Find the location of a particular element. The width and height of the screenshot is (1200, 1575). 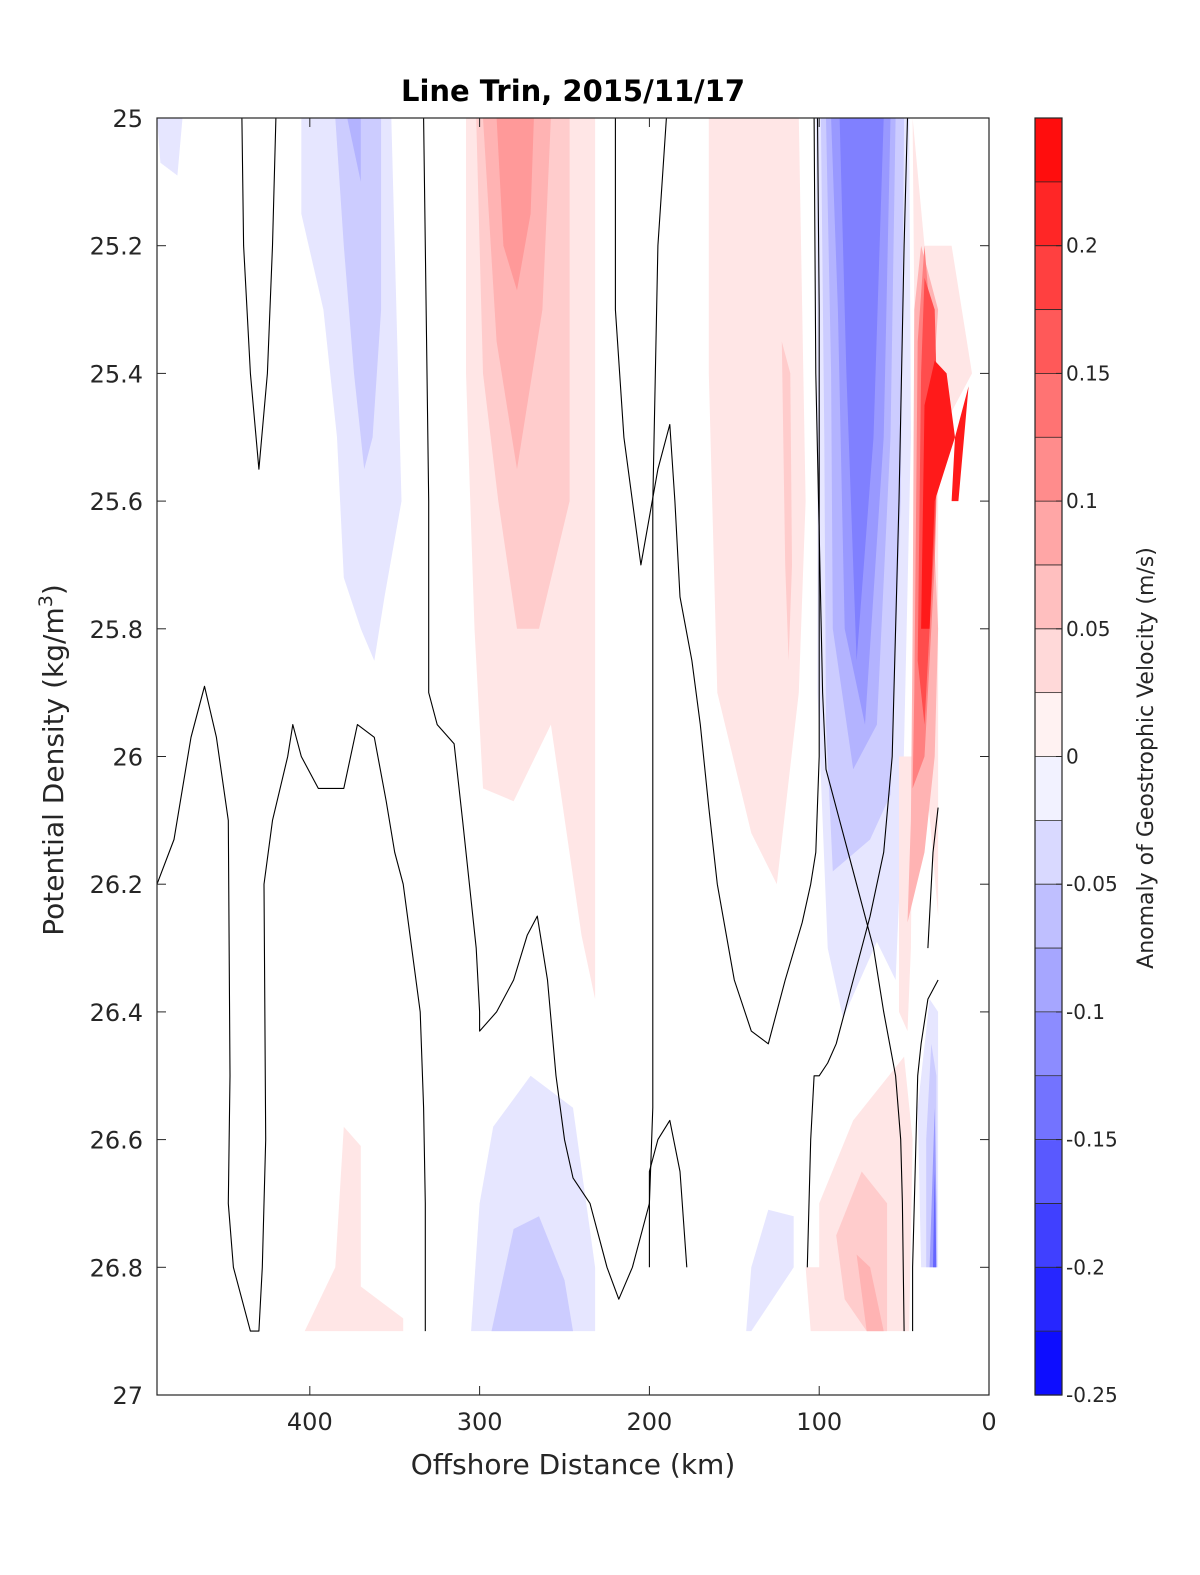

y-tick-label: 26.4 is located at coordinates (116, 1013).